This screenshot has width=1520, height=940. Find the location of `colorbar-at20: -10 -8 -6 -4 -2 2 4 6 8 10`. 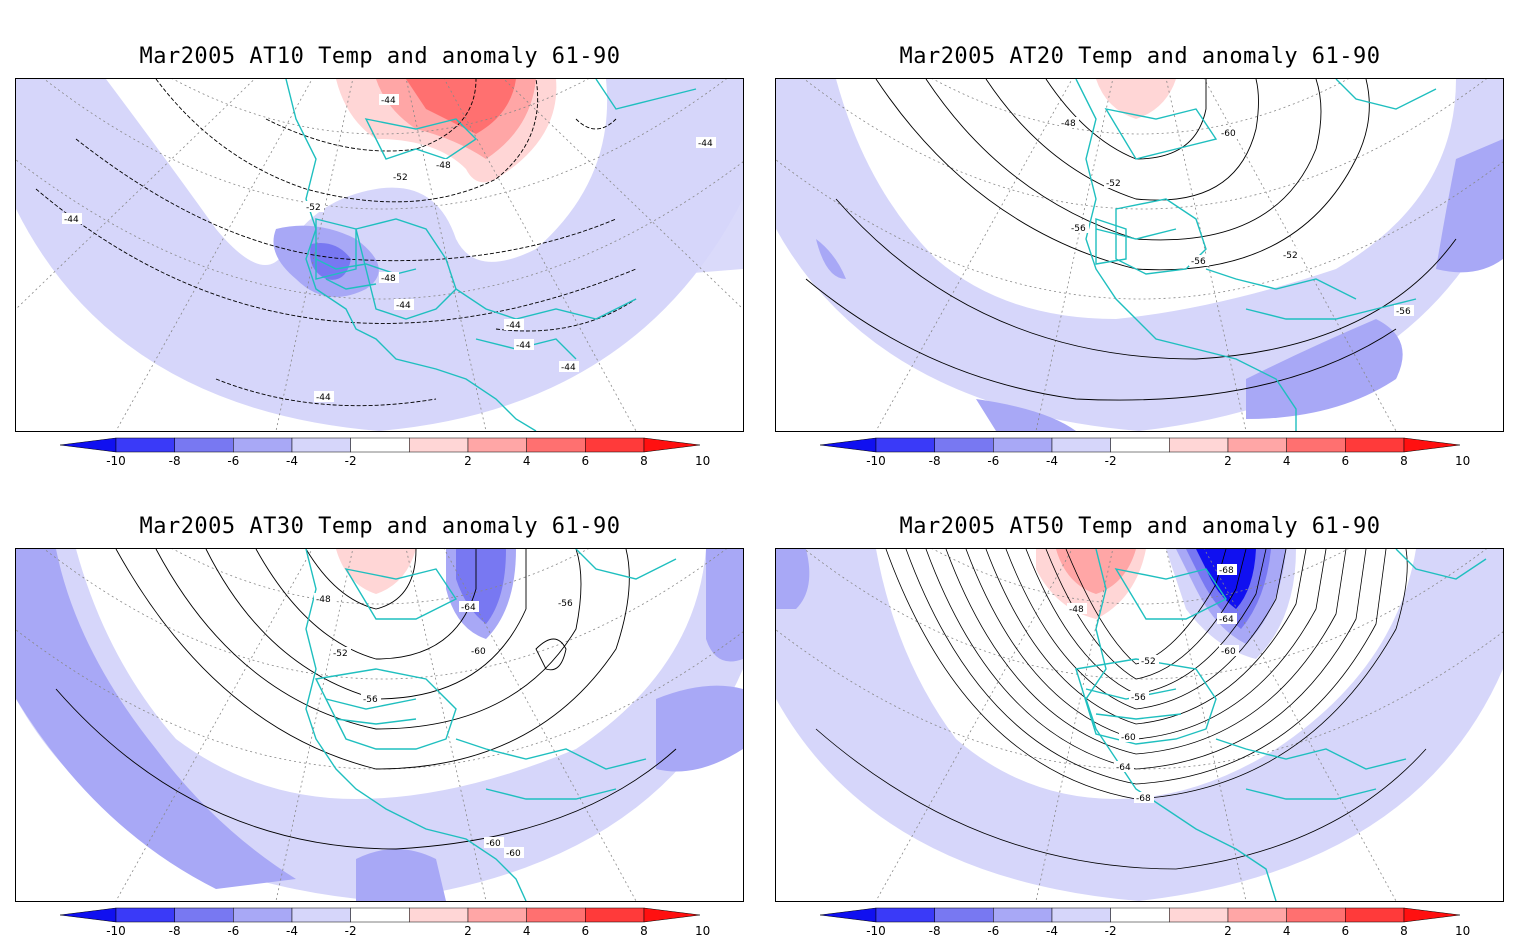

colorbar-at20: -10 -8 -6 -4 -2 2 4 6 8 10 is located at coordinates (1149, 452).